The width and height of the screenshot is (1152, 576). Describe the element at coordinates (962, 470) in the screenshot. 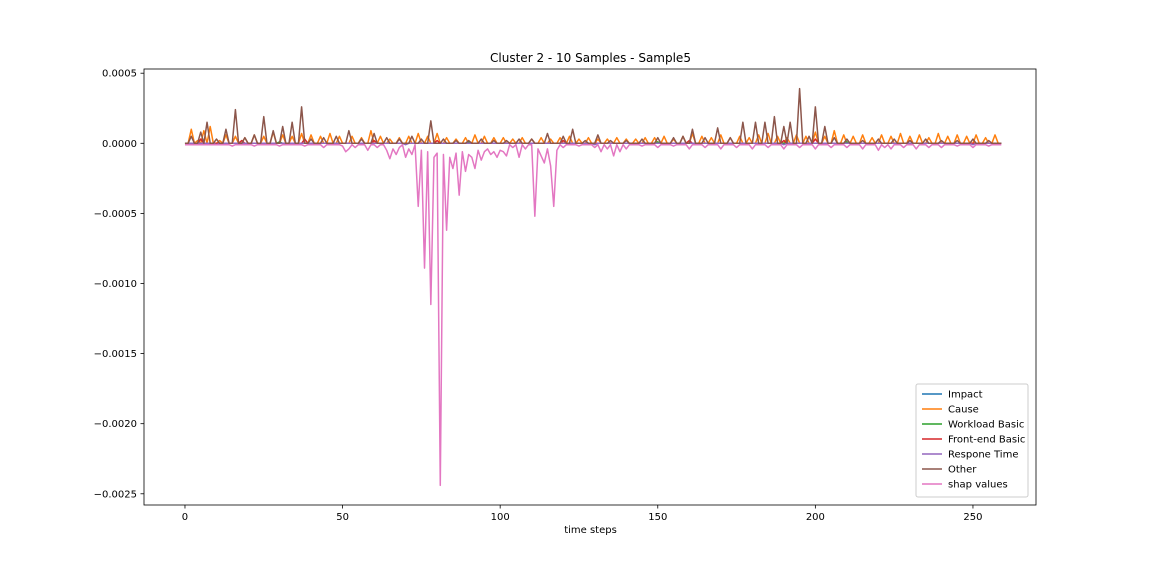

I see `legend-label: Other` at that location.